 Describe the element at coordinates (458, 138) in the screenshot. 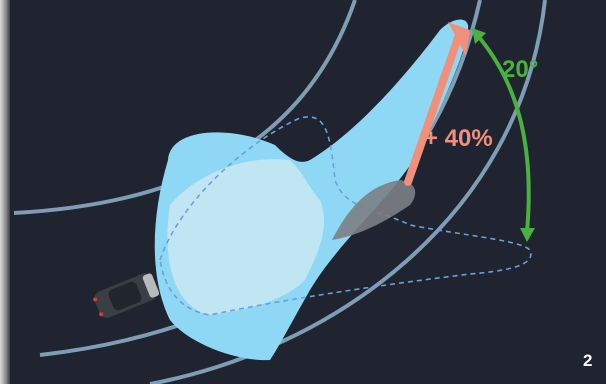

I see `range-gain-label: + 40%` at that location.